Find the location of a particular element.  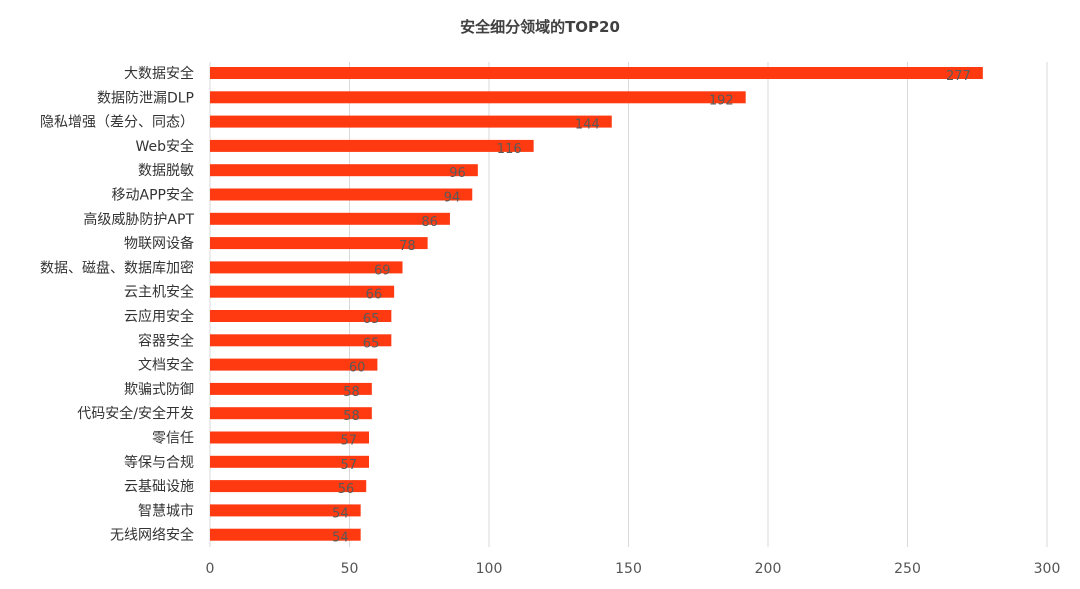

category-label: 数据防泄漏DLP is located at coordinates (145, 98).